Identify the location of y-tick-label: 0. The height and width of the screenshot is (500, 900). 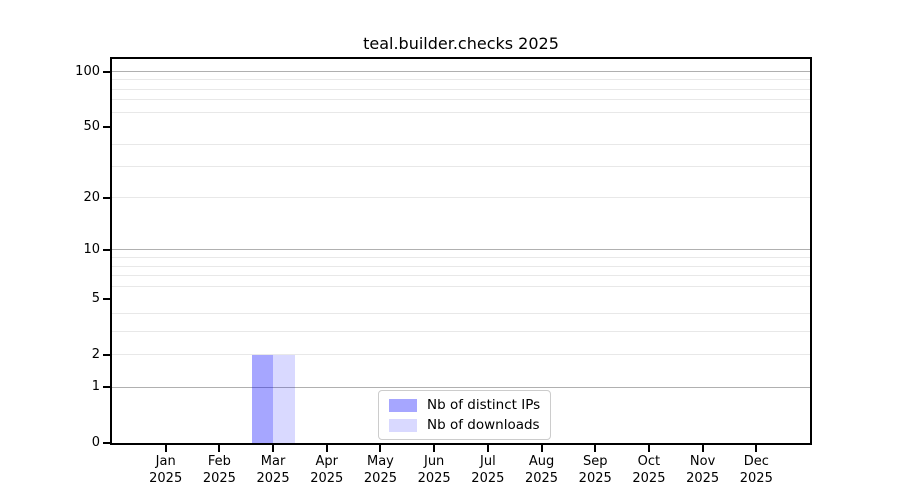
(95, 442).